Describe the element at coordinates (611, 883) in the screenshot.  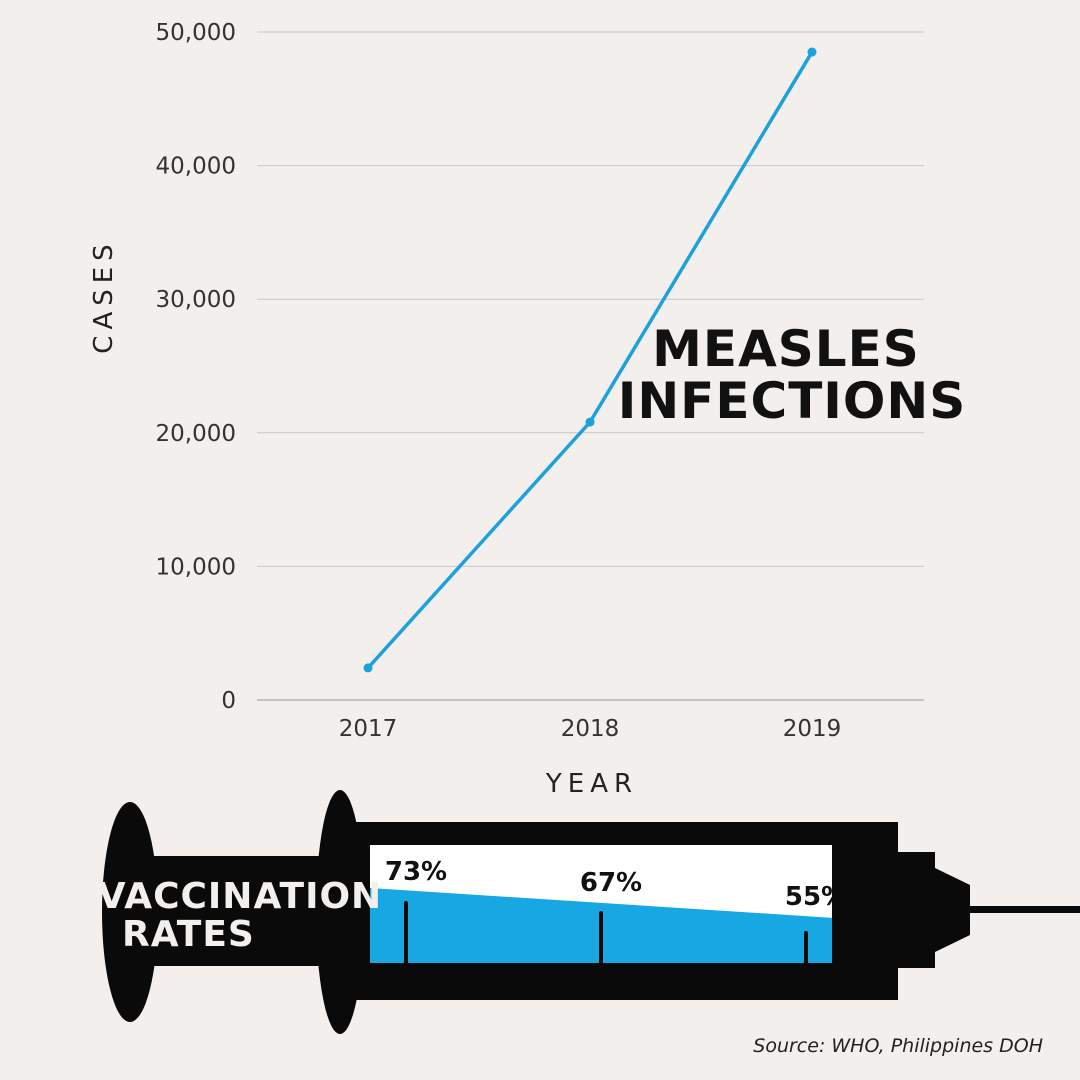
I see `vaccination-rate-label: 67%` at that location.